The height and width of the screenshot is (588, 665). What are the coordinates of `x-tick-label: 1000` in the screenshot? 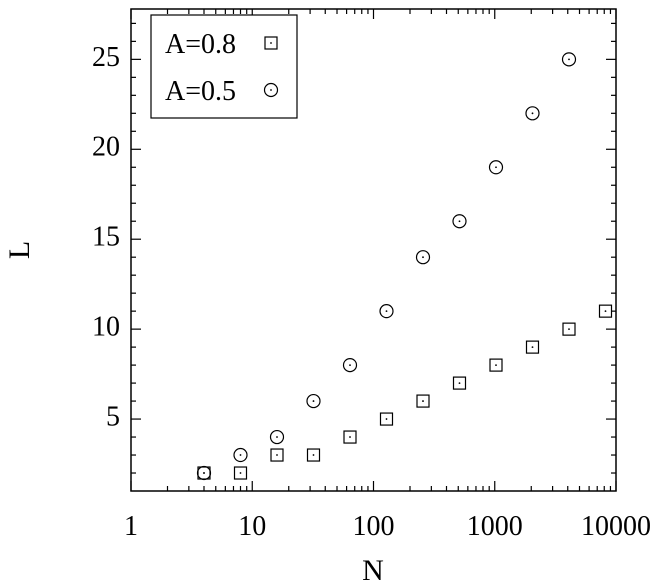 It's located at (495, 526).